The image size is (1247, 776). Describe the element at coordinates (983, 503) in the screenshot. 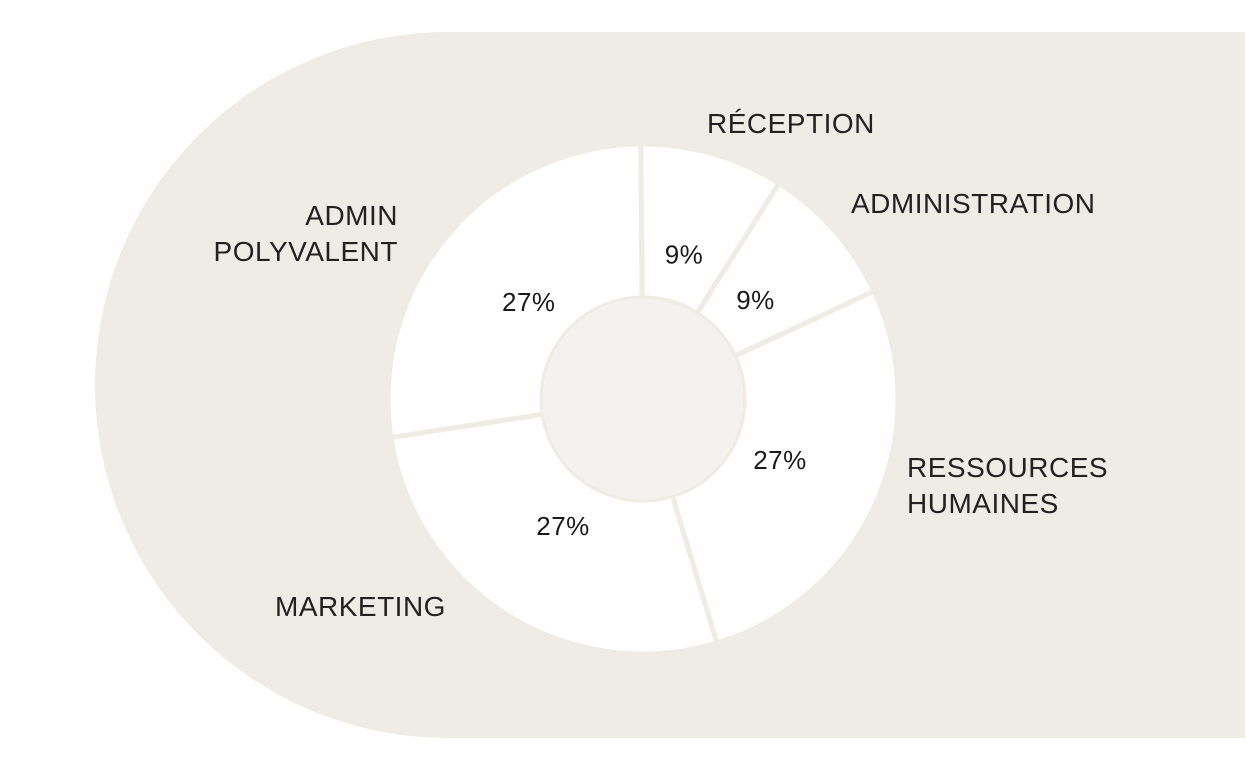

I see `category-label-line: HUMAINES` at that location.